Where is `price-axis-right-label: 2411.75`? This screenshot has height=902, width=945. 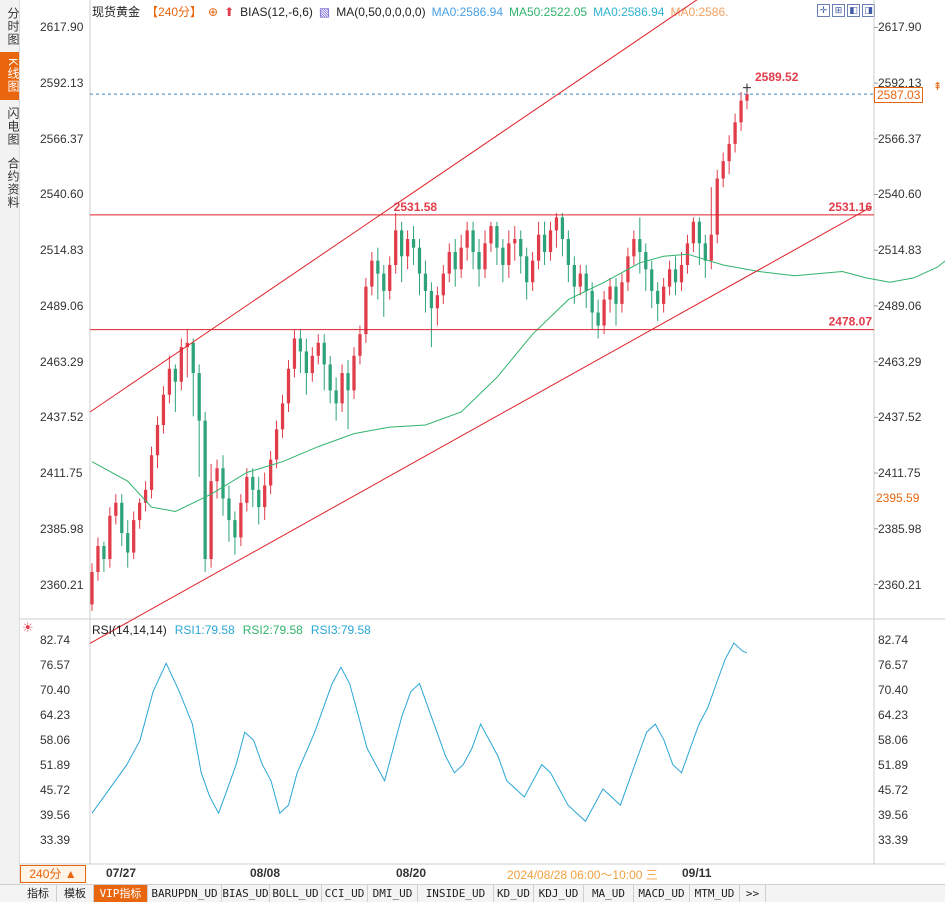 price-axis-right-label: 2411.75 is located at coordinates (899, 473).